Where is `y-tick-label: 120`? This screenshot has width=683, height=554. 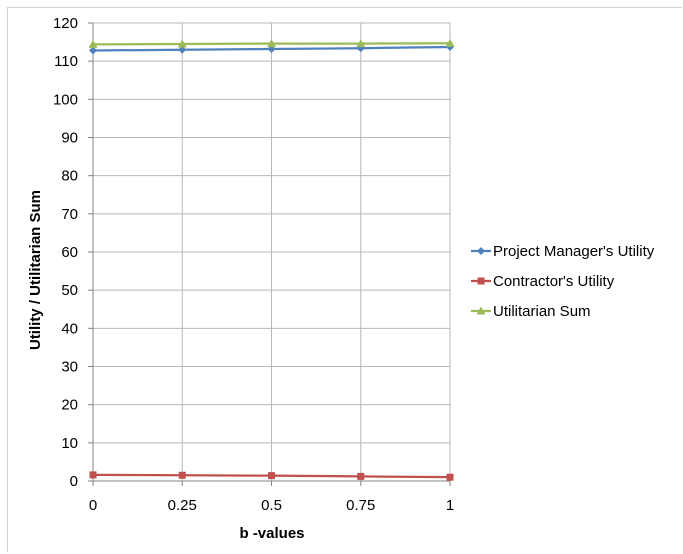 y-tick-label: 120 is located at coordinates (65, 23).